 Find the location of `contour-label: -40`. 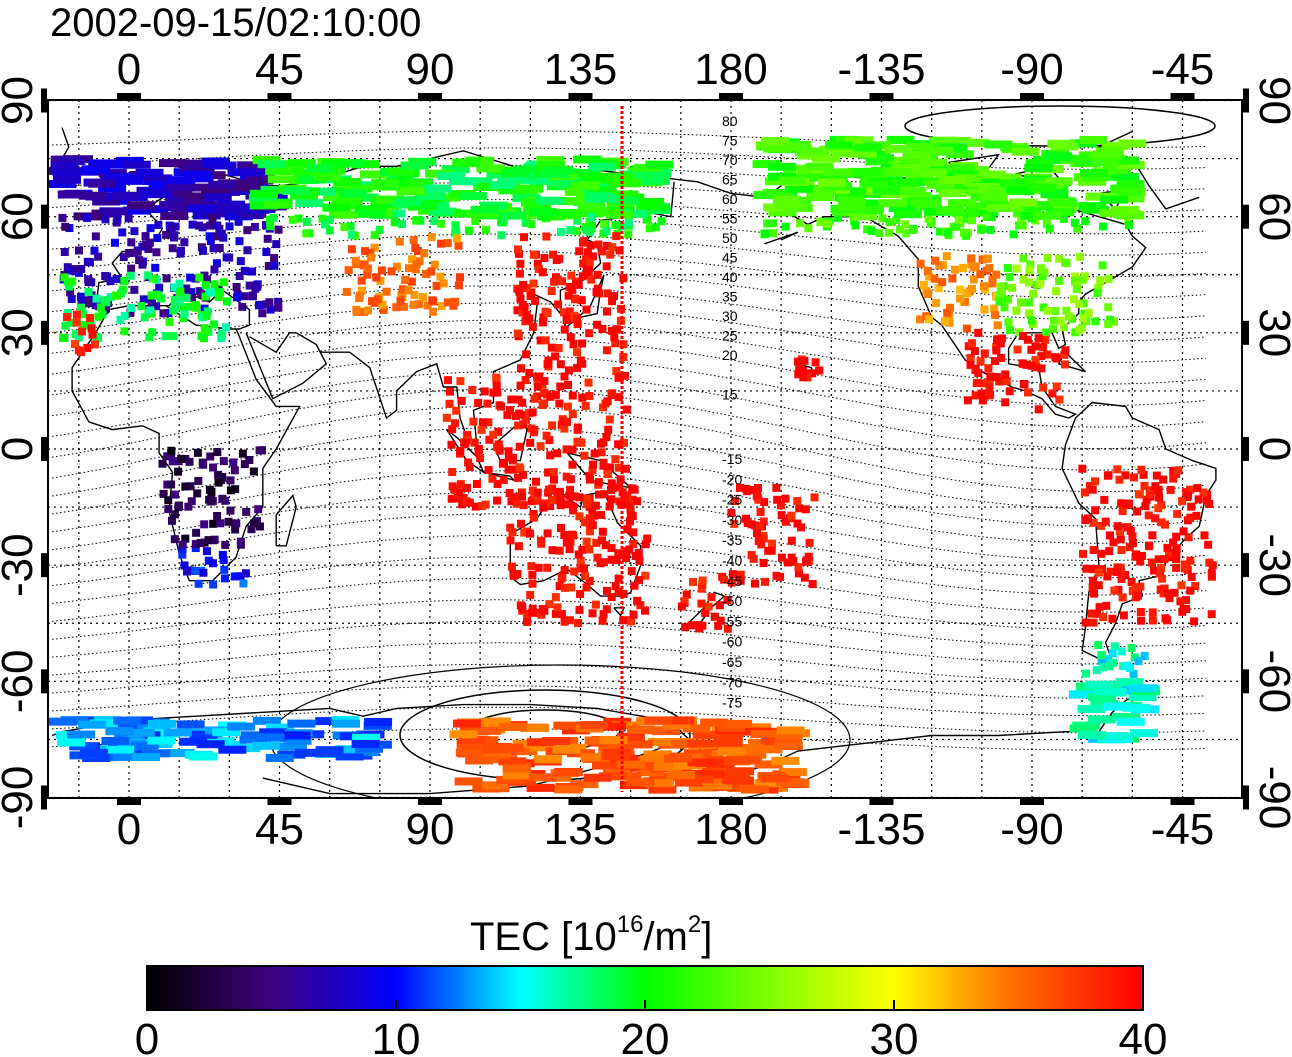

contour-label: -40 is located at coordinates (732, 561).